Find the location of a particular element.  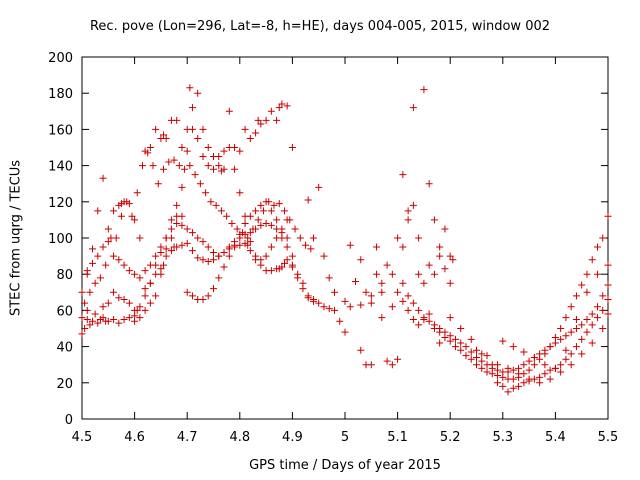

x-tick-label: 5 is located at coordinates (345, 437).